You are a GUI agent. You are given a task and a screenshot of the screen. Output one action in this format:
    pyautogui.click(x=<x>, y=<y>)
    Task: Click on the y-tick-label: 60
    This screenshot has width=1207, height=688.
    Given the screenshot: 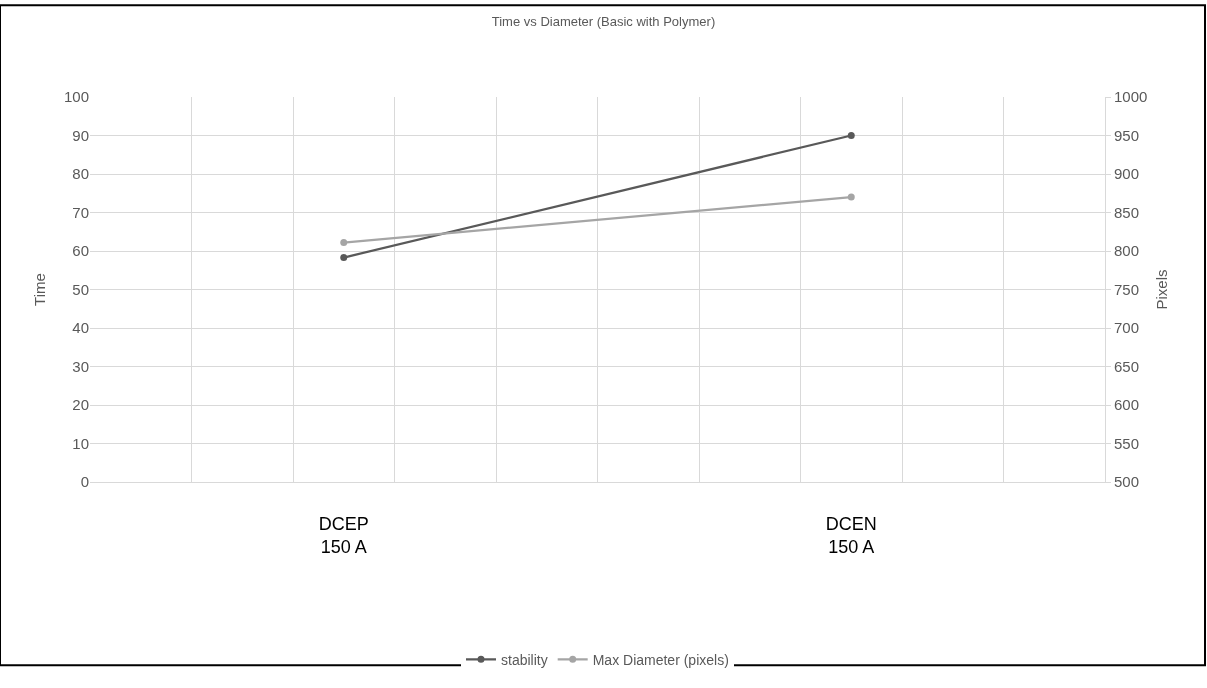 What is the action you would take?
    pyautogui.click(x=80, y=251)
    